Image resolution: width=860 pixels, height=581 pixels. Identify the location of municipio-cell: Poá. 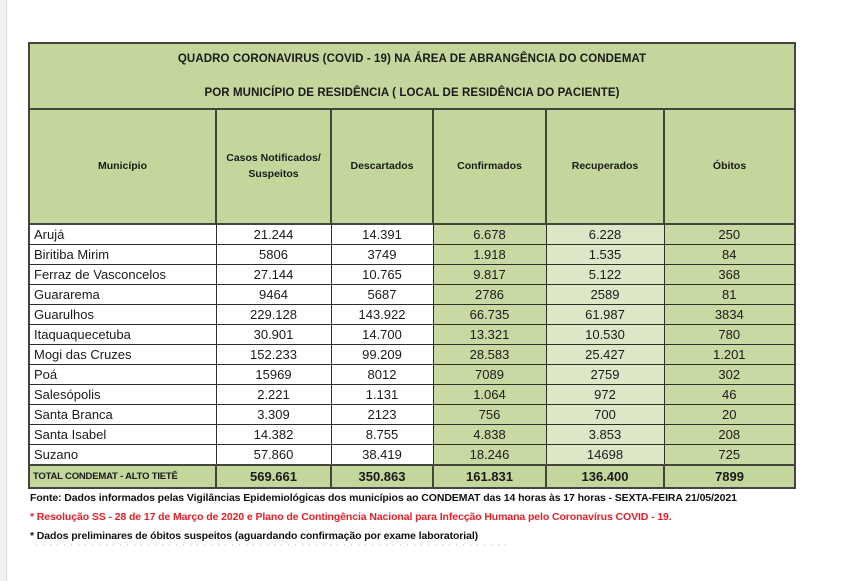
(122, 374).